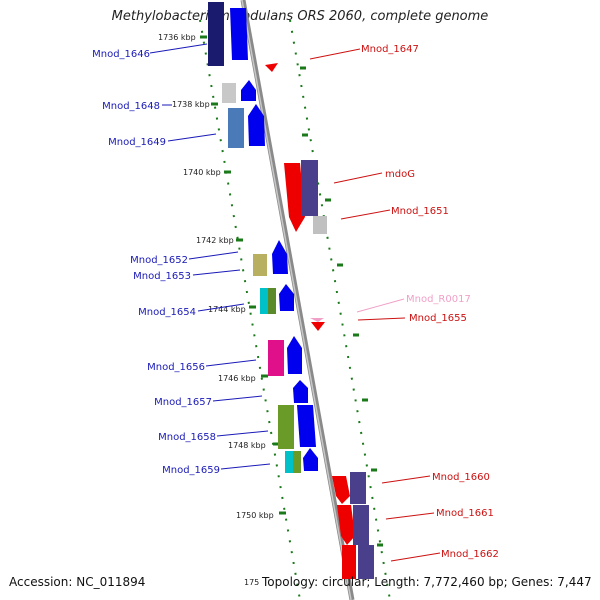  What do you see at coordinates (317, 320) in the screenshot?
I see `rna-arrow` at bounding box center [317, 320].